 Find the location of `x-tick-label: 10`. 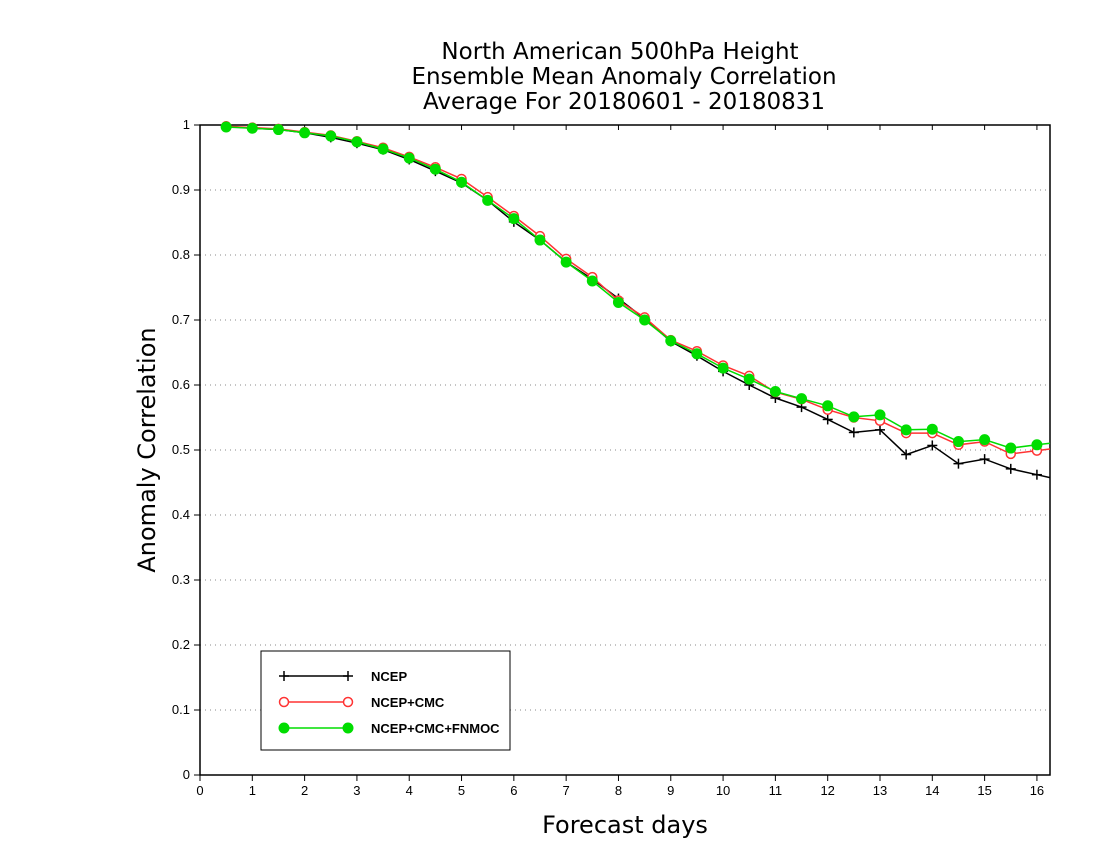

x-tick-label: 10 is located at coordinates (723, 790).